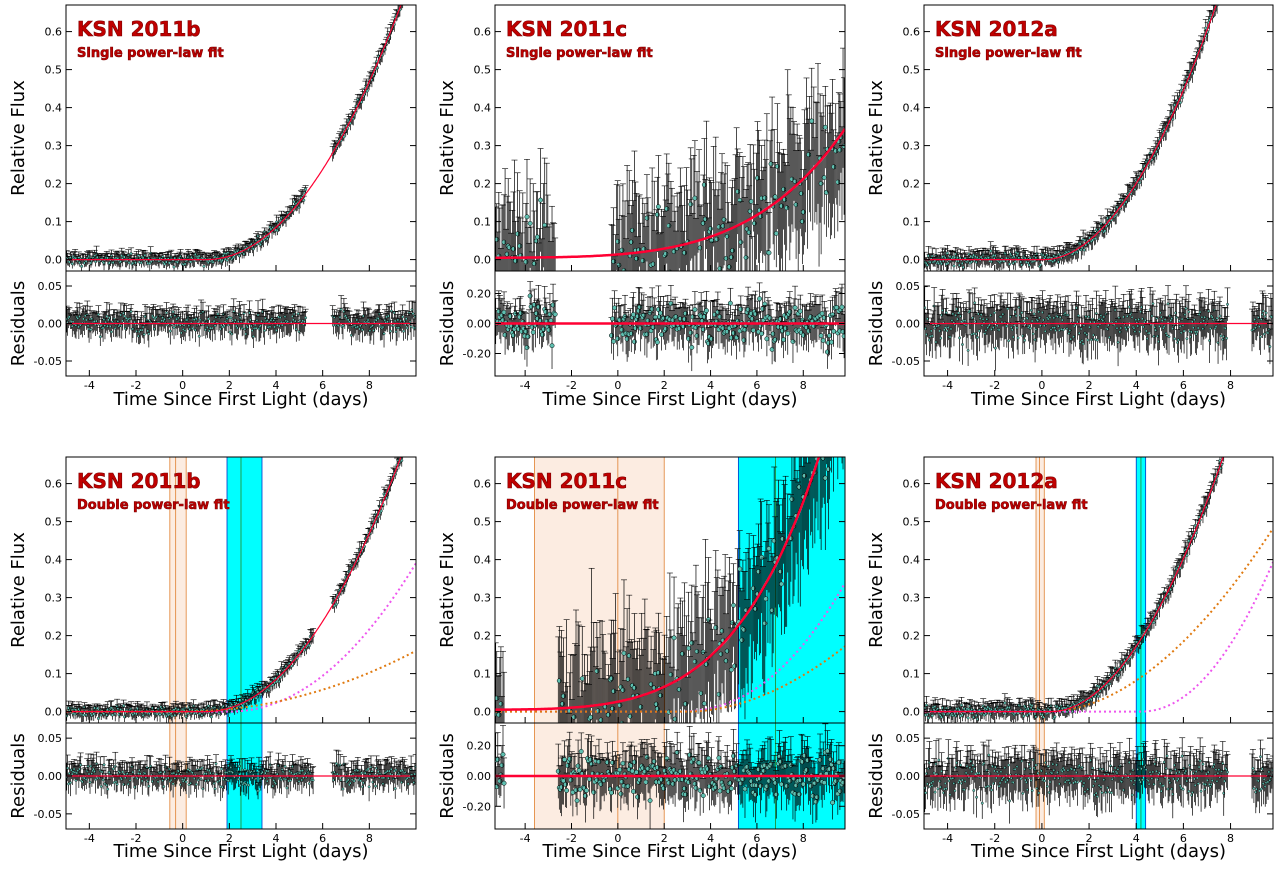 The width and height of the screenshot is (1279, 873). What do you see at coordinates (483, 108) in the screenshot?
I see `y-tick-label: 0.4` at bounding box center [483, 108].